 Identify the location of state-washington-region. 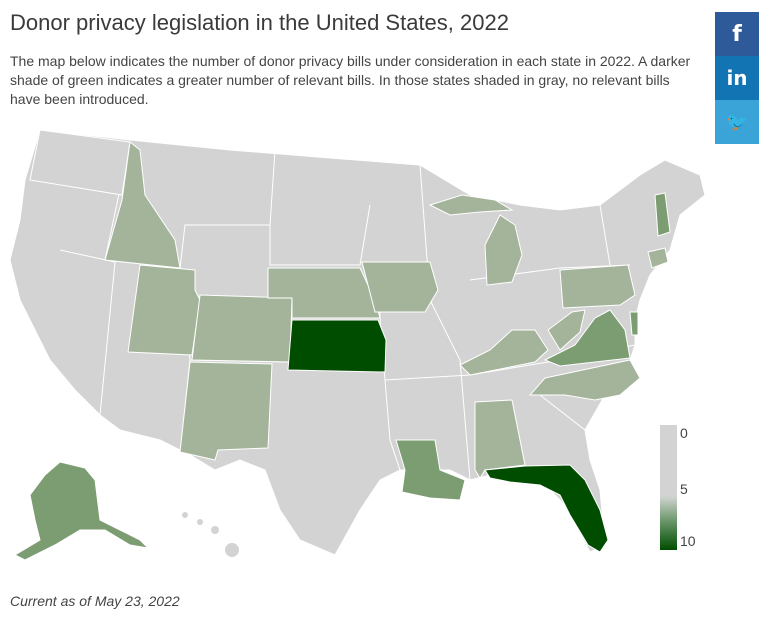
(80, 162).